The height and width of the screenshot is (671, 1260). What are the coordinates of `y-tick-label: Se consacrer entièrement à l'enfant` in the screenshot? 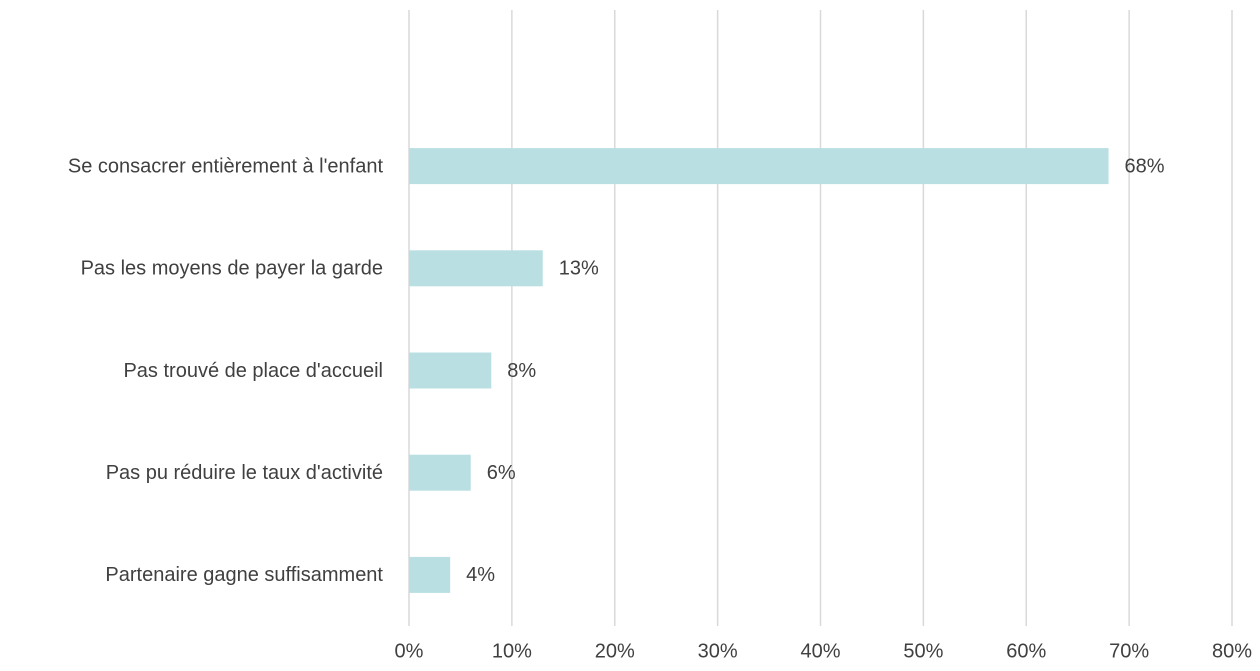 It's located at (226, 166).